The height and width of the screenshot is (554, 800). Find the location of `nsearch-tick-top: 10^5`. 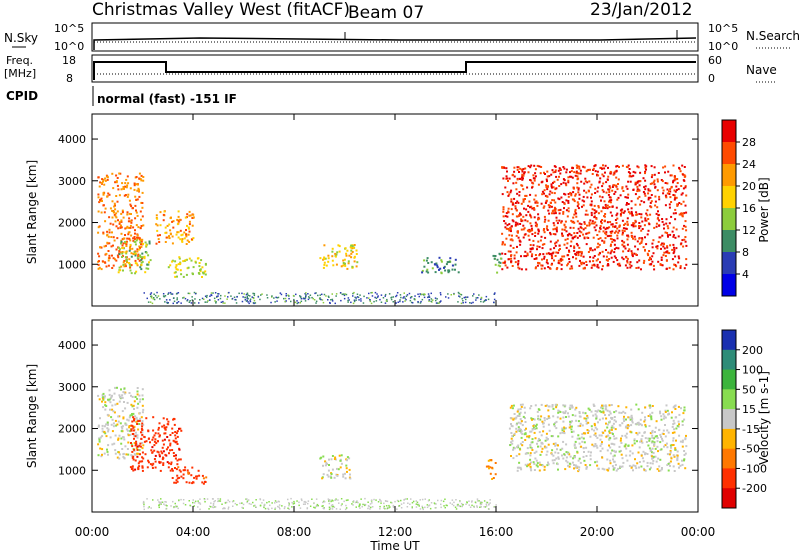

nsearch-tick-top: 10^5 is located at coordinates (723, 28).